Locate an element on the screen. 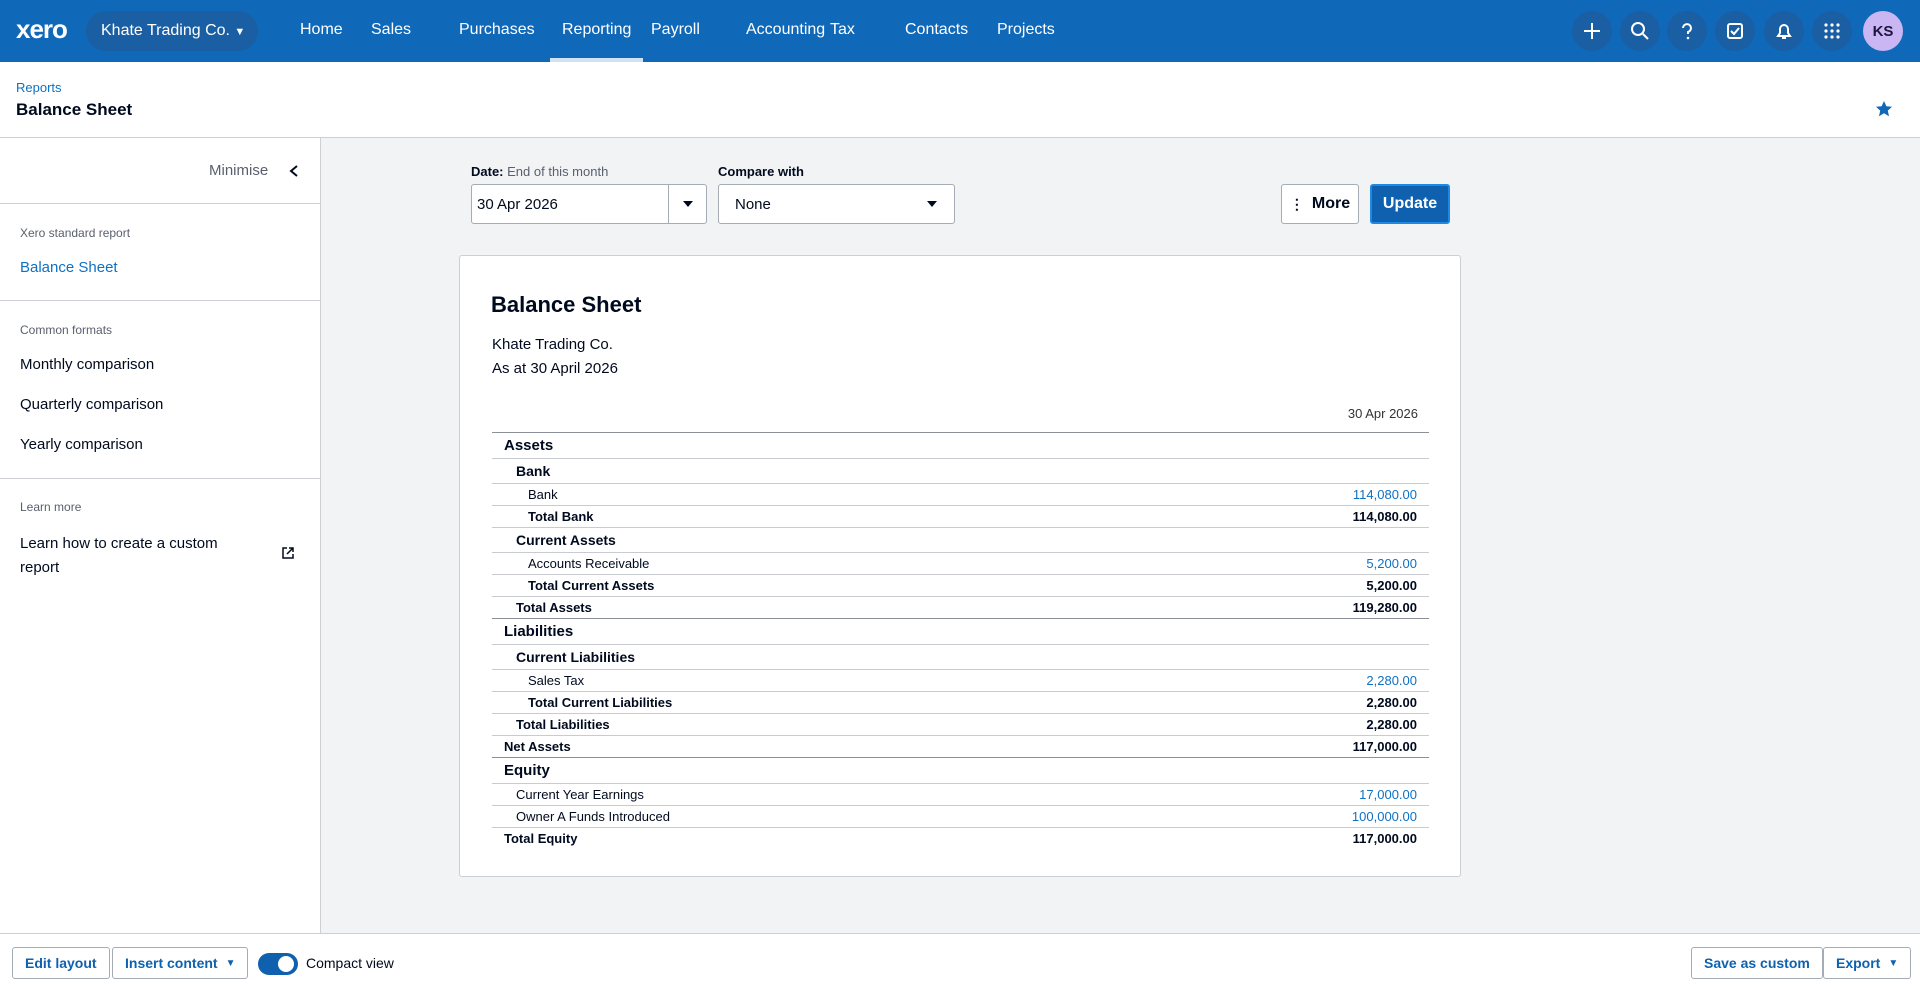 The width and height of the screenshot is (1920, 990). date-input: 30 Apr 2026 is located at coordinates (589, 204).